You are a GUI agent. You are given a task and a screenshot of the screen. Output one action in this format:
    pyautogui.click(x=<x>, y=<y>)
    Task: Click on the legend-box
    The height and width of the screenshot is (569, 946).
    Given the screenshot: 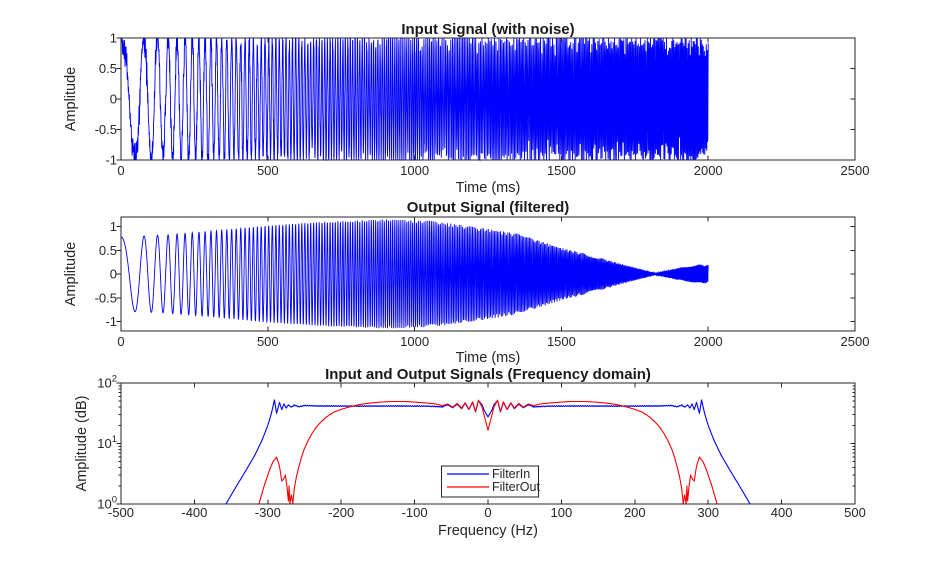 What is the action you would take?
    pyautogui.click(x=490, y=481)
    